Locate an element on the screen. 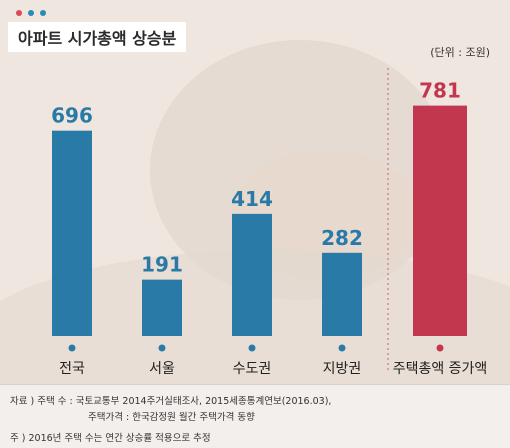  data-label: 781 is located at coordinates (440, 91).